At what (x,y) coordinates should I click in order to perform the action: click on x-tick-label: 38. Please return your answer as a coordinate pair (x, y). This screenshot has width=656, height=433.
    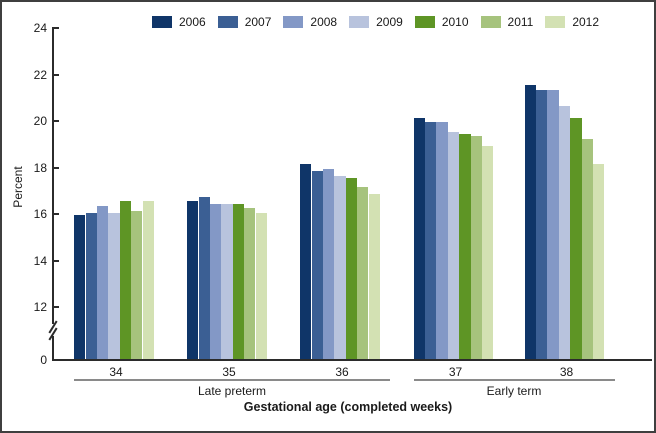
    Looking at the image, I should click on (566, 372).